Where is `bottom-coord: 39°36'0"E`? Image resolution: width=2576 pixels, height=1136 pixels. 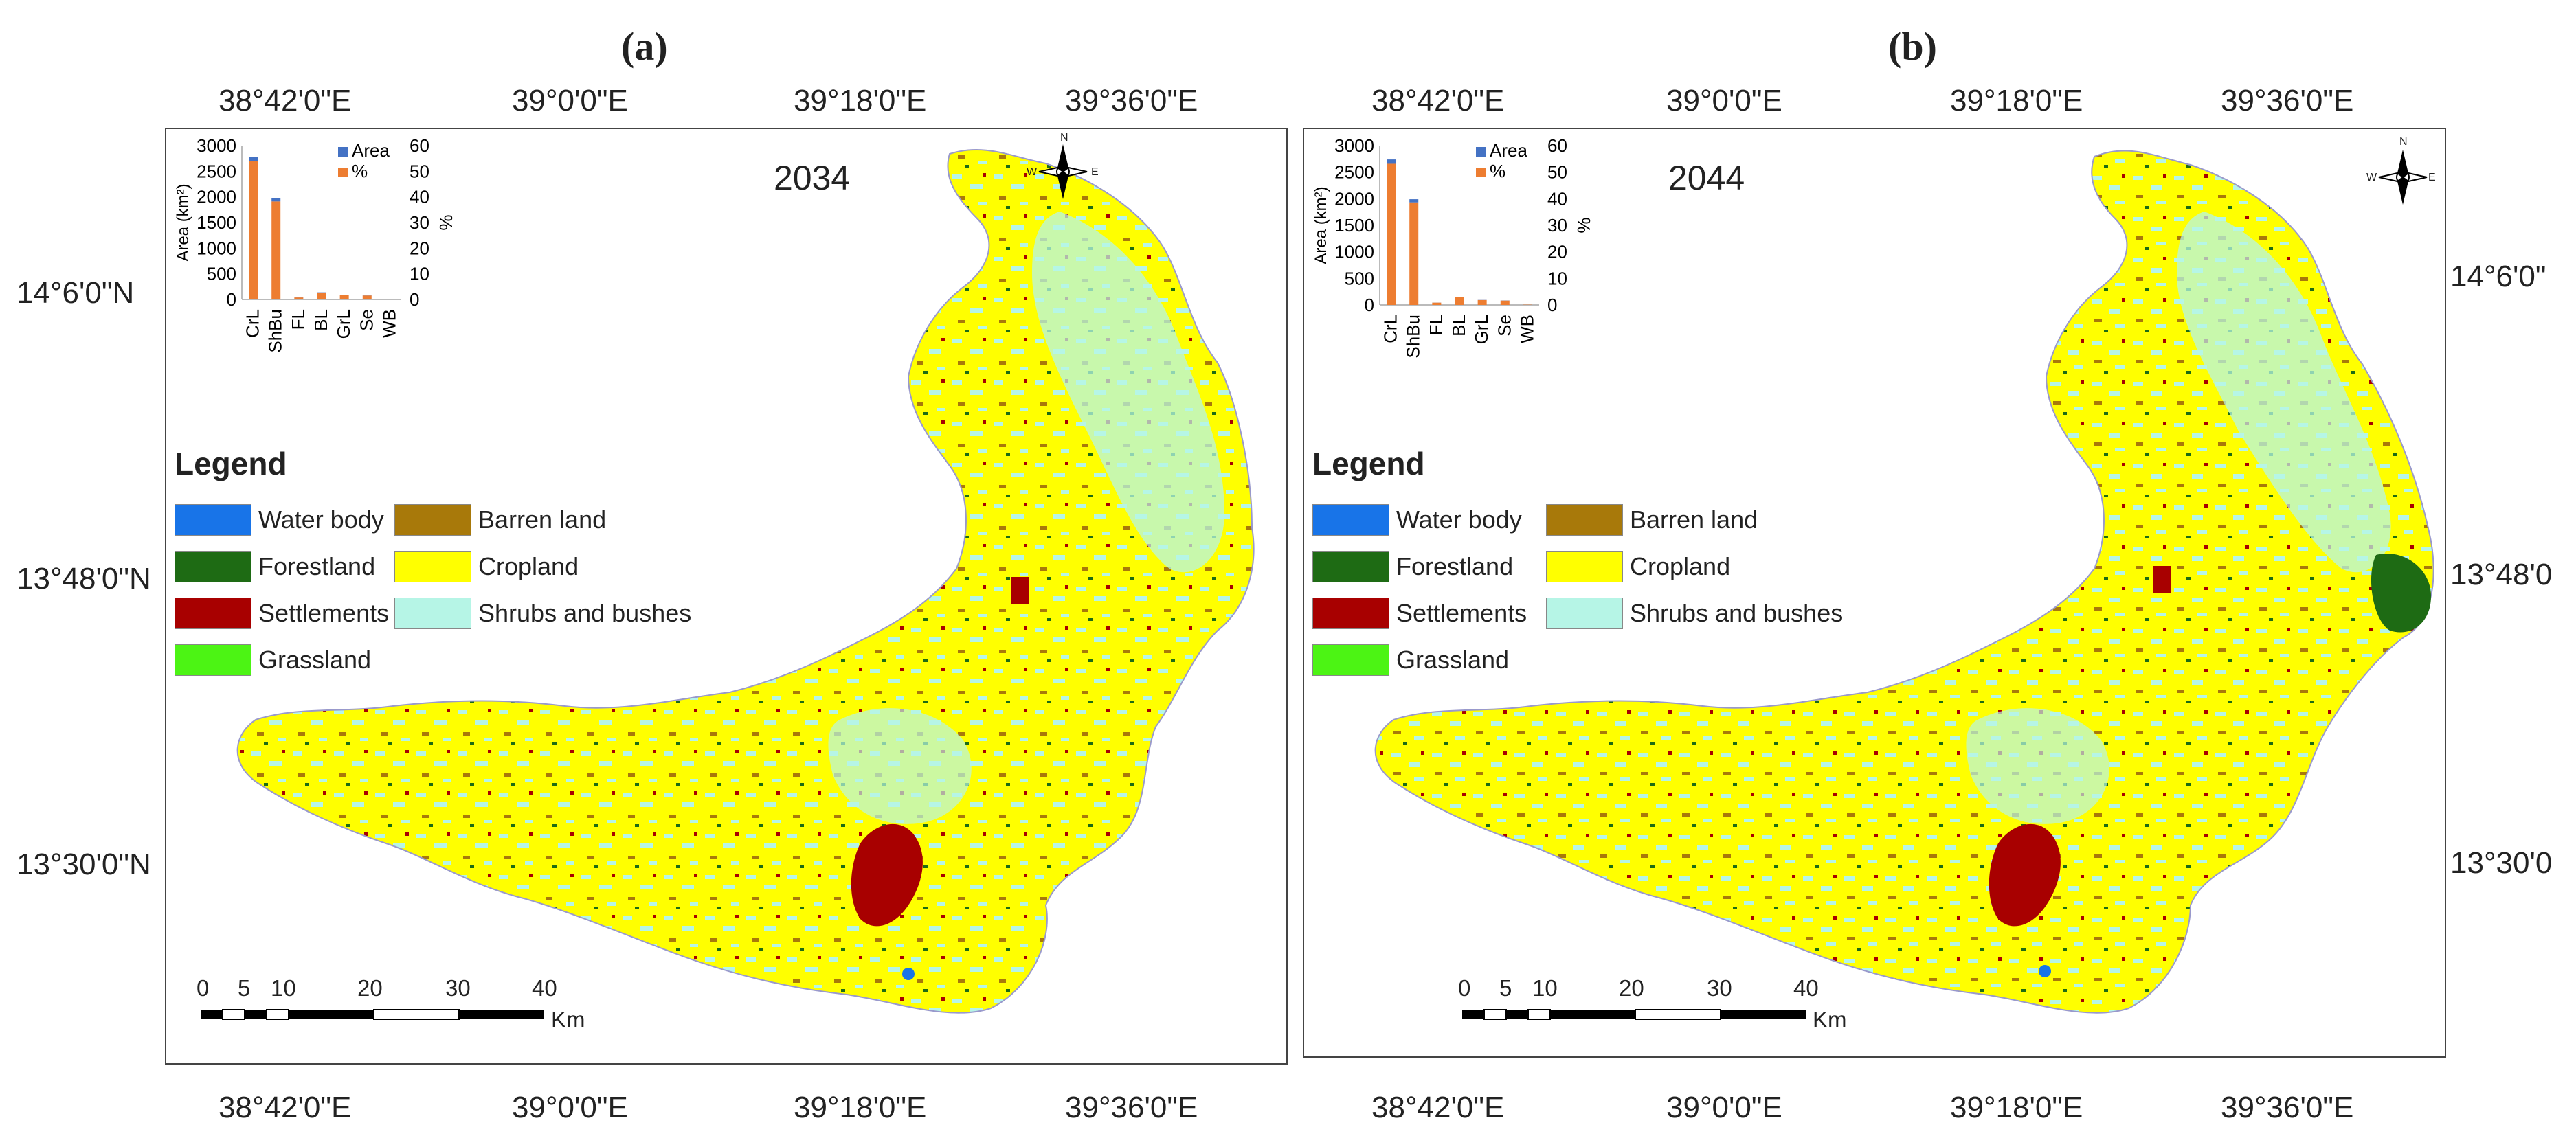 bottom-coord: 39°36'0"E is located at coordinates (2287, 1107).